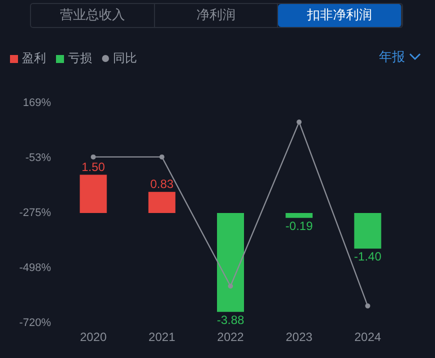 This screenshot has height=358, width=435. What do you see at coordinates (230, 337) in the screenshot?
I see `x-tick-label: 2022` at bounding box center [230, 337].